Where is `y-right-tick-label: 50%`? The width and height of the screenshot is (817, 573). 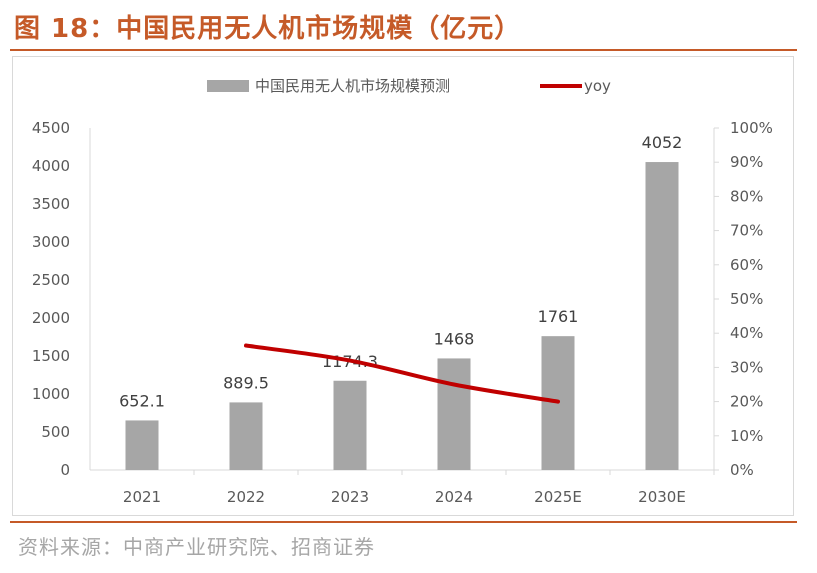 y-right-tick-label: 50% is located at coordinates (746, 299).